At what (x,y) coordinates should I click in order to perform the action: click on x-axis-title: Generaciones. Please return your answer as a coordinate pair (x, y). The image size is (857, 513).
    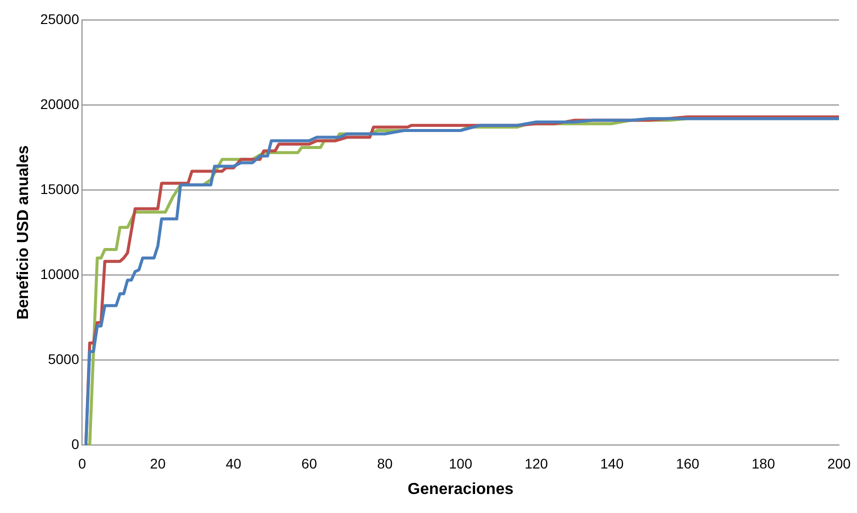
    Looking at the image, I should click on (461, 489).